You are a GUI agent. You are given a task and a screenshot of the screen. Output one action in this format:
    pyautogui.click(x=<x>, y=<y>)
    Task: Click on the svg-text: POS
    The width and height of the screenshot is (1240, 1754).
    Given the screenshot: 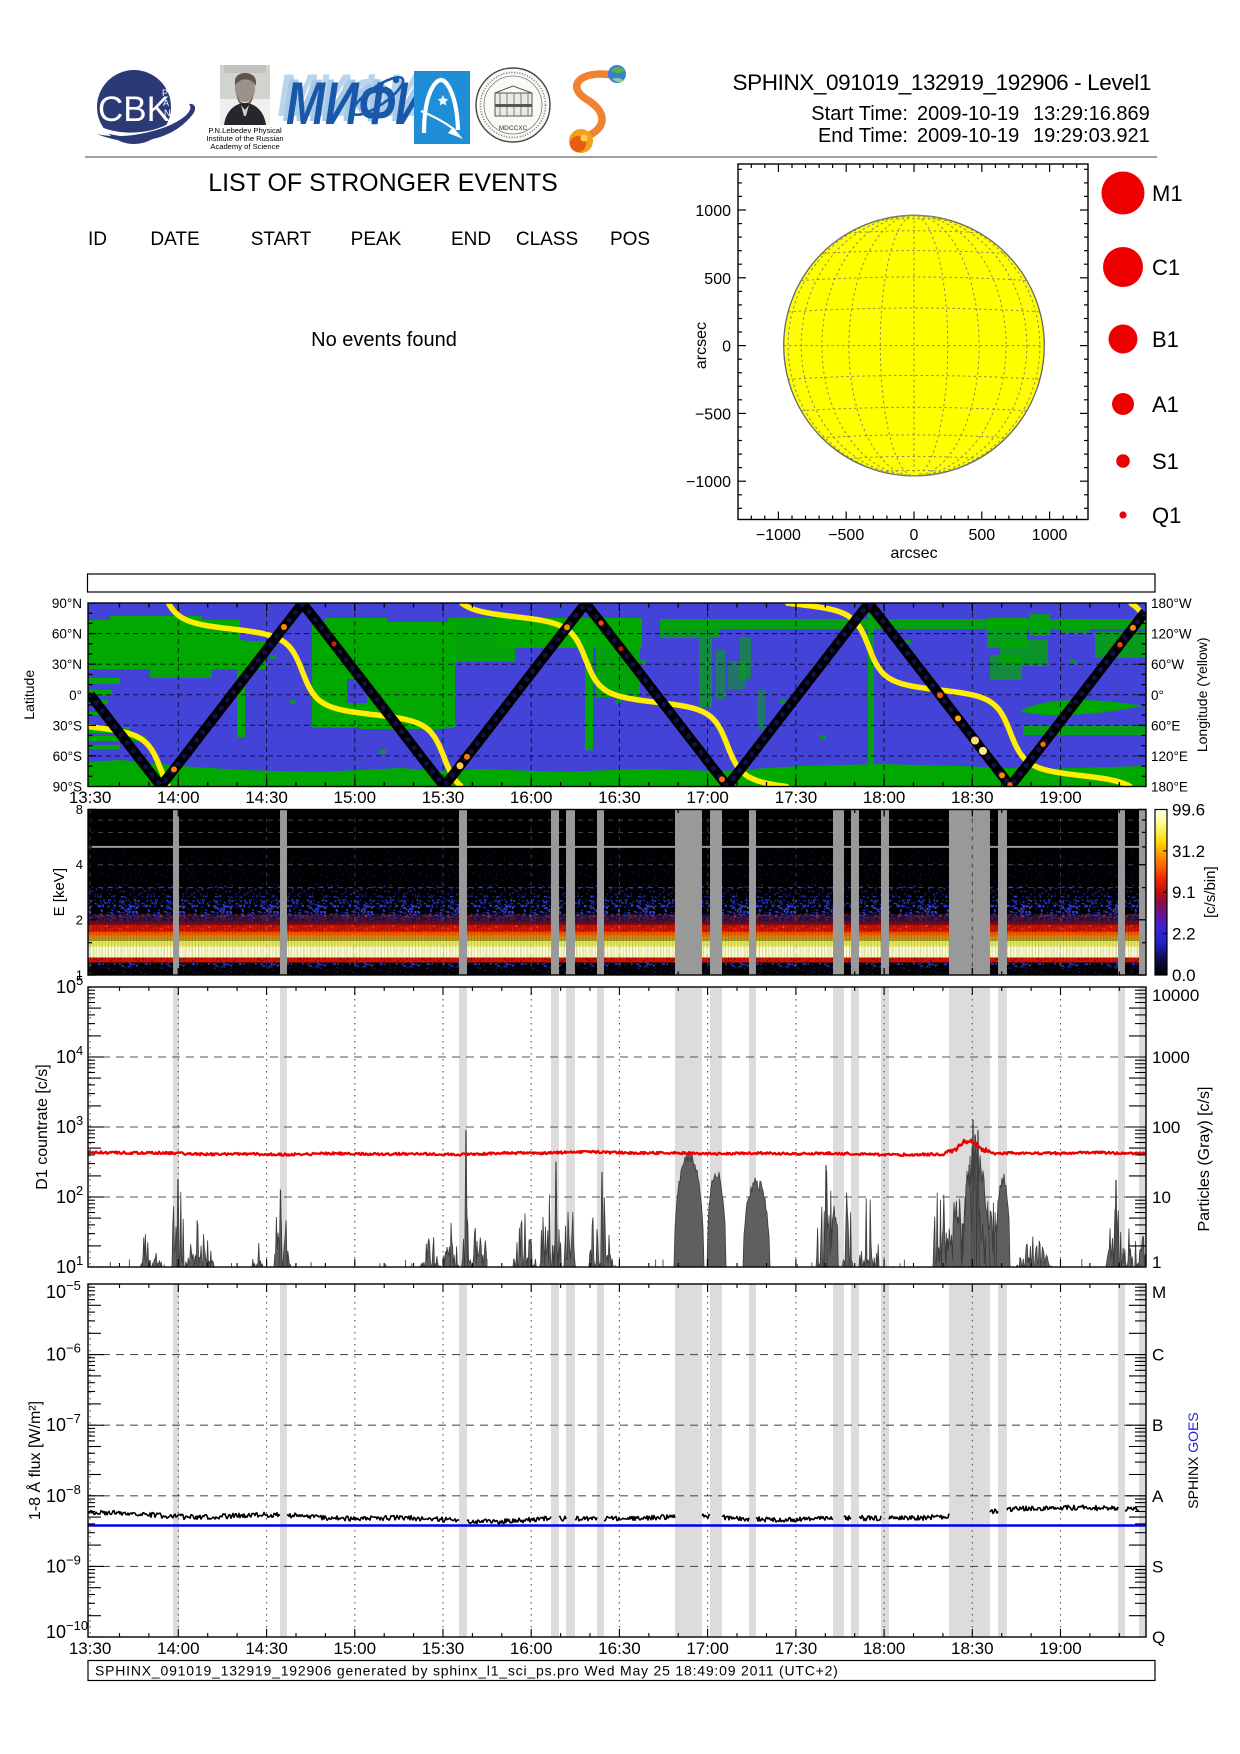 What is the action you would take?
    pyautogui.click(x=630, y=239)
    